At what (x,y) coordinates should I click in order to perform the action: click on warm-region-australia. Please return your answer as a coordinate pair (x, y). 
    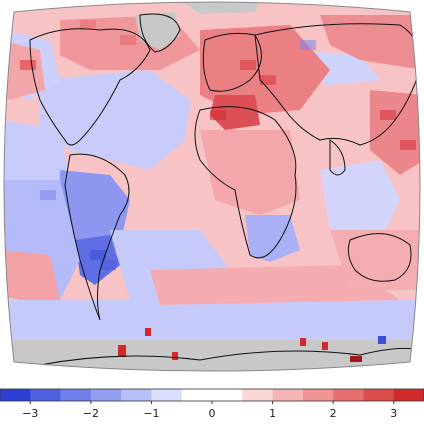
    Looking at the image, I should click on (375, 260).